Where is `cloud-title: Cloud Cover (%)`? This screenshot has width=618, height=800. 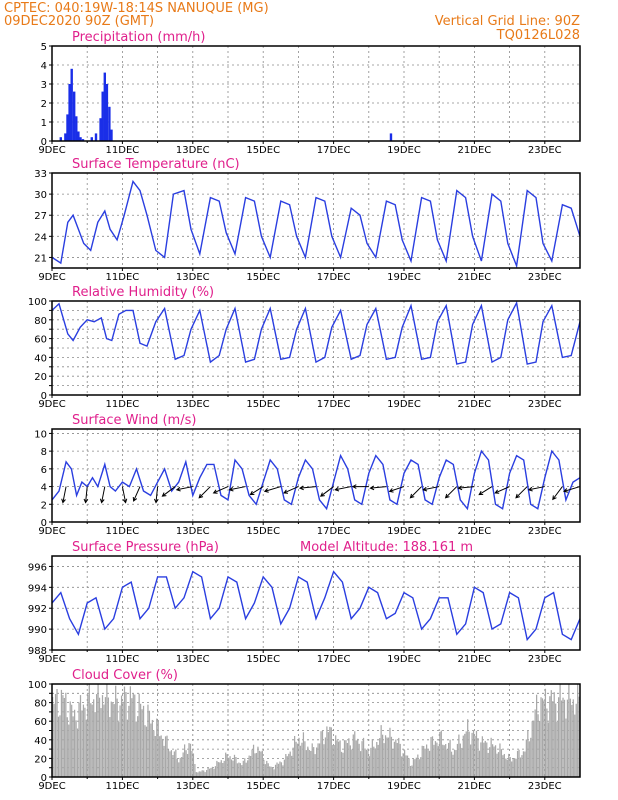 cloud-title: Cloud Cover (%) is located at coordinates (125, 675).